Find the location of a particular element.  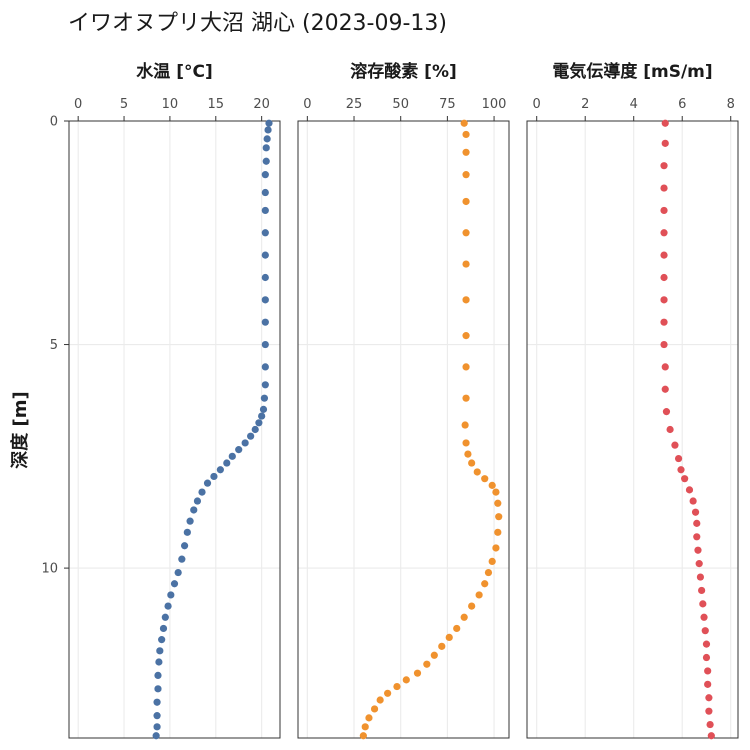

x-tick-label: 8 is located at coordinates (731, 104).